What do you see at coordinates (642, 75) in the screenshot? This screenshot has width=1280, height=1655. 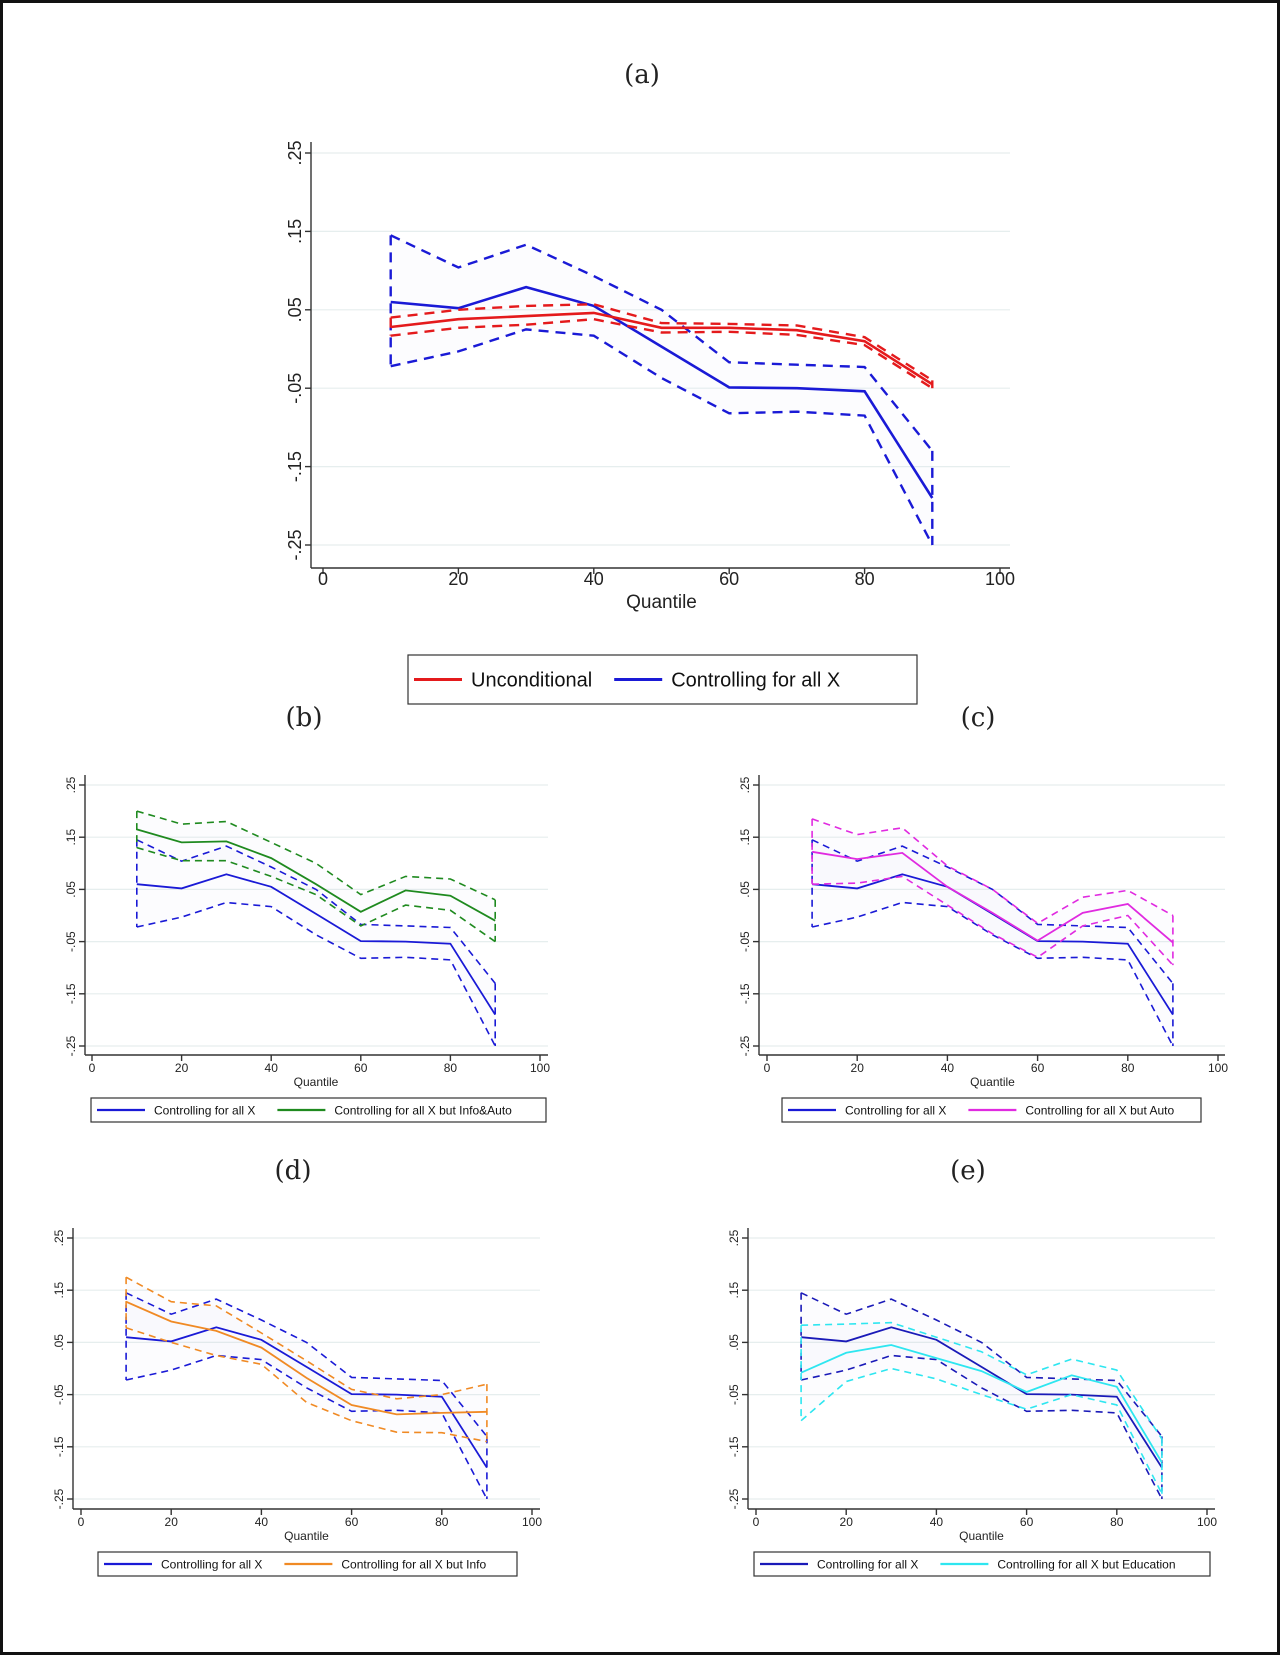 I see `panel-label-a: (a)` at bounding box center [642, 75].